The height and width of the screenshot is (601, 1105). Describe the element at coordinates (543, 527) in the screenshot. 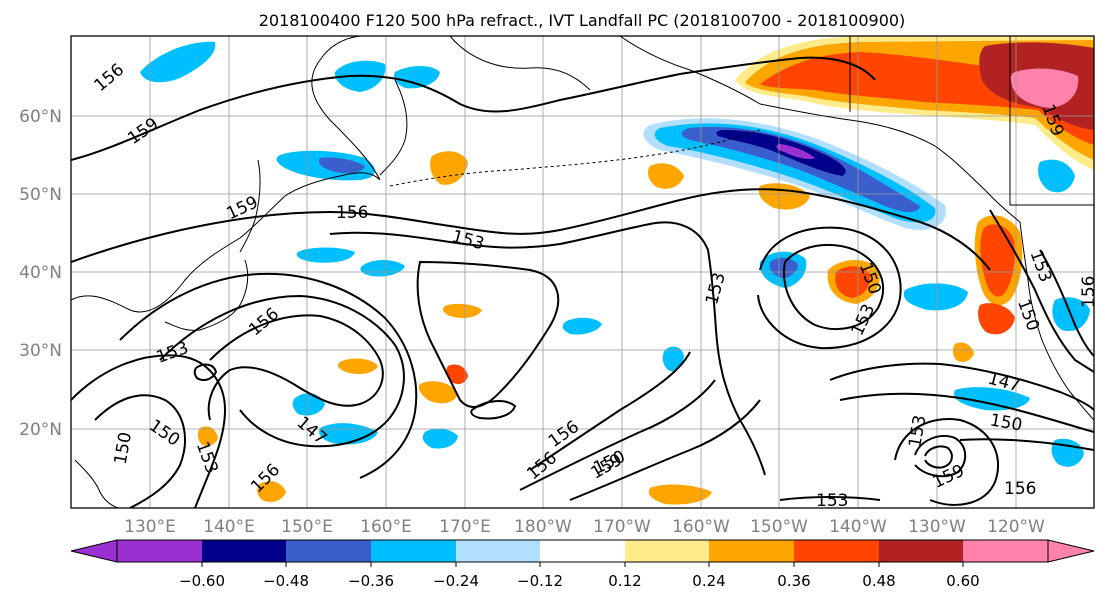

I see `lon-label: 180°W` at that location.